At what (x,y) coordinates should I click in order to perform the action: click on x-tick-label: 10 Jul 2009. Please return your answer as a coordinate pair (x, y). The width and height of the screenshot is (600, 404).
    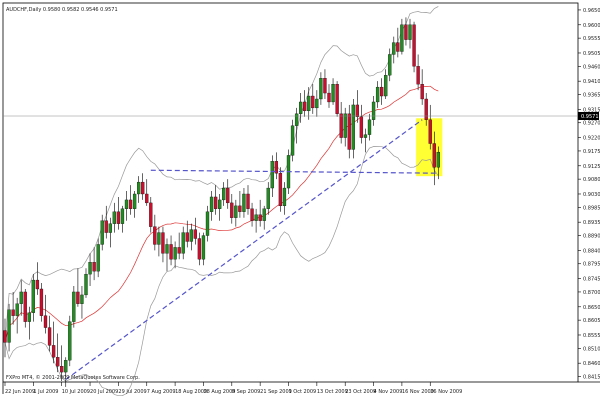
    Looking at the image, I should click on (76, 392).